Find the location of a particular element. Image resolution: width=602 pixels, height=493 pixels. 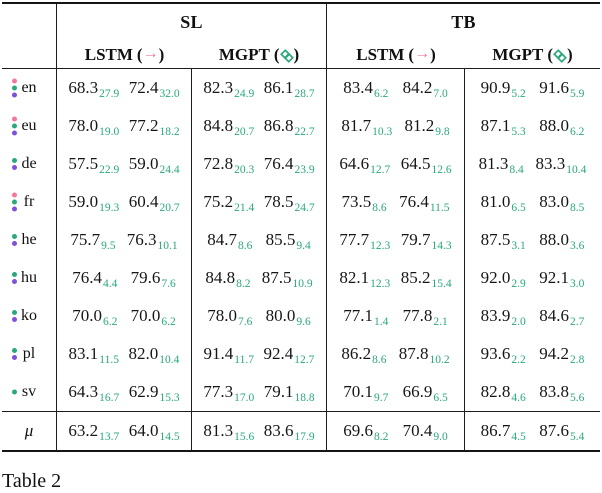

tb-mgpt-cell: 87.15.3 88.06.2 is located at coordinates (532, 126).